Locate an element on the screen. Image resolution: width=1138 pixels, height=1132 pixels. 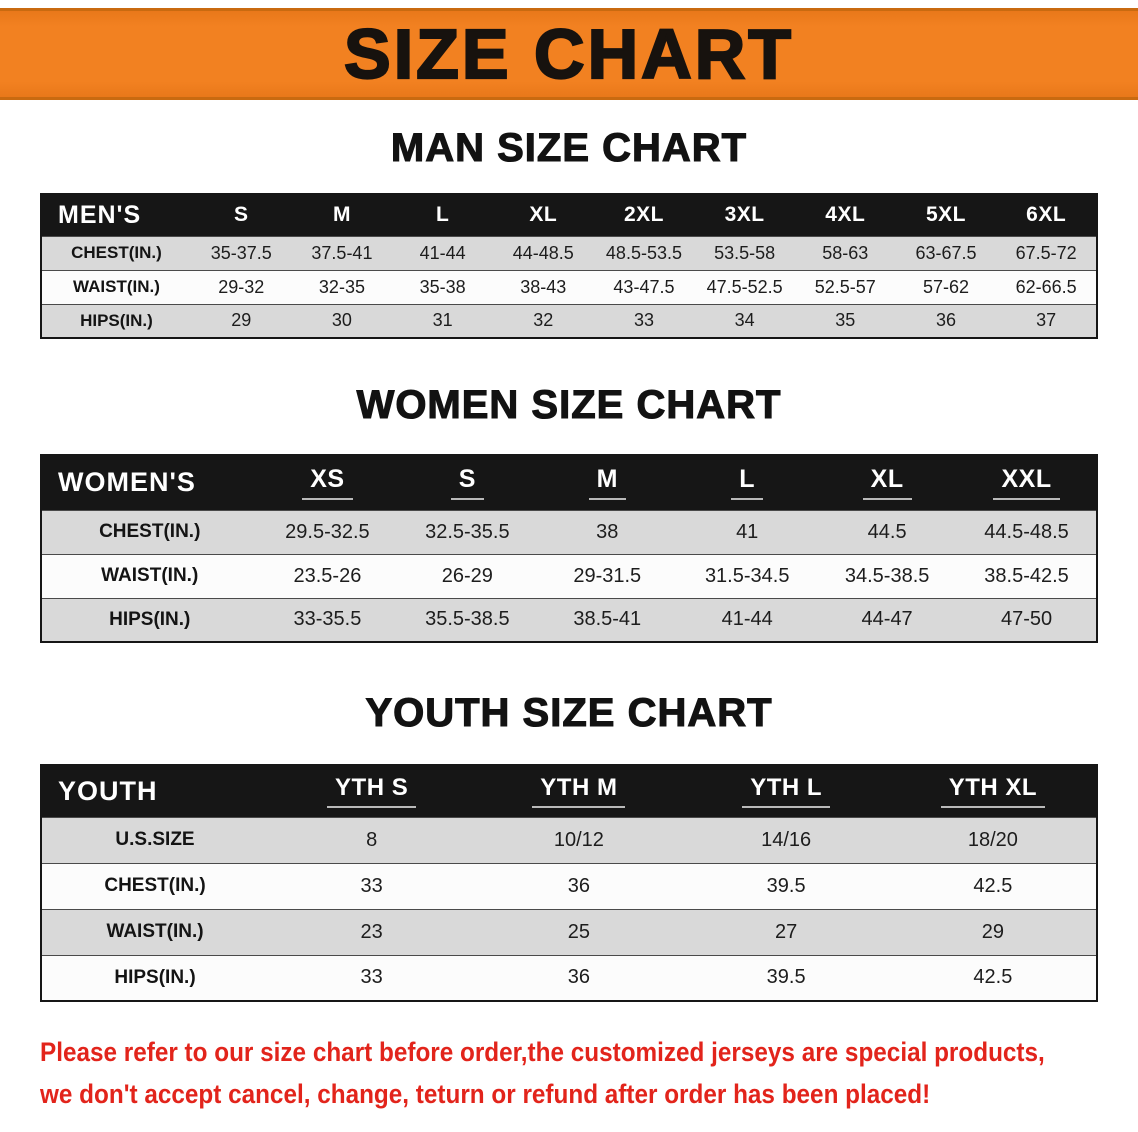
size-value: 34 is located at coordinates (744, 320).